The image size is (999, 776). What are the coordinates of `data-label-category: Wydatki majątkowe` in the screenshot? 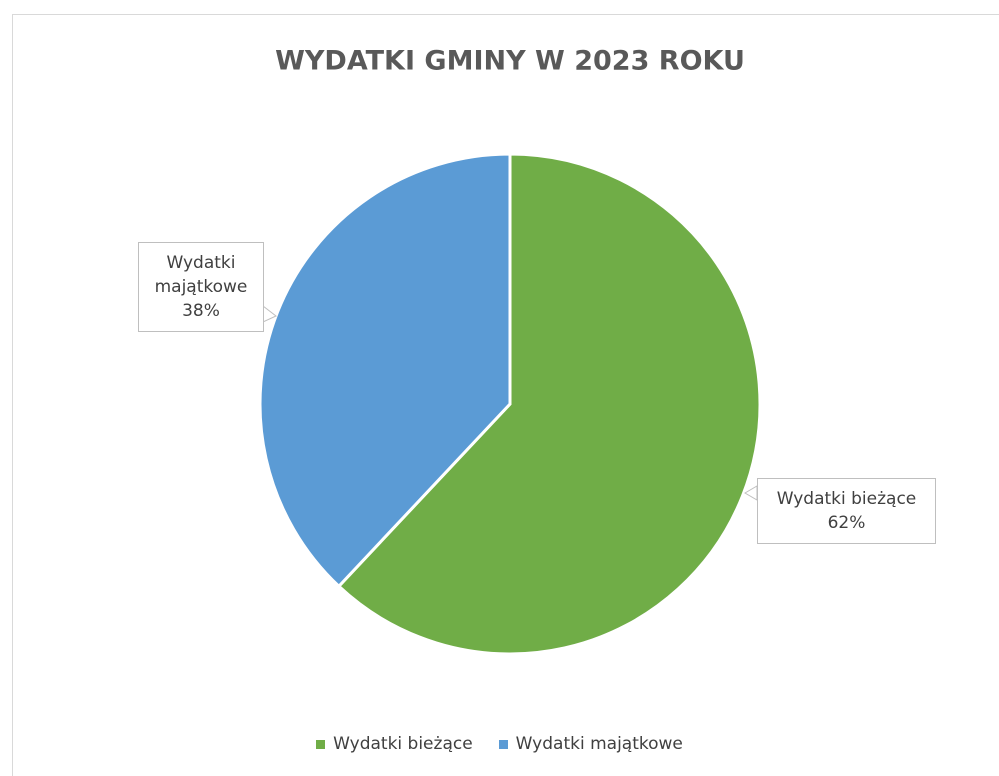 It's located at (201, 275).